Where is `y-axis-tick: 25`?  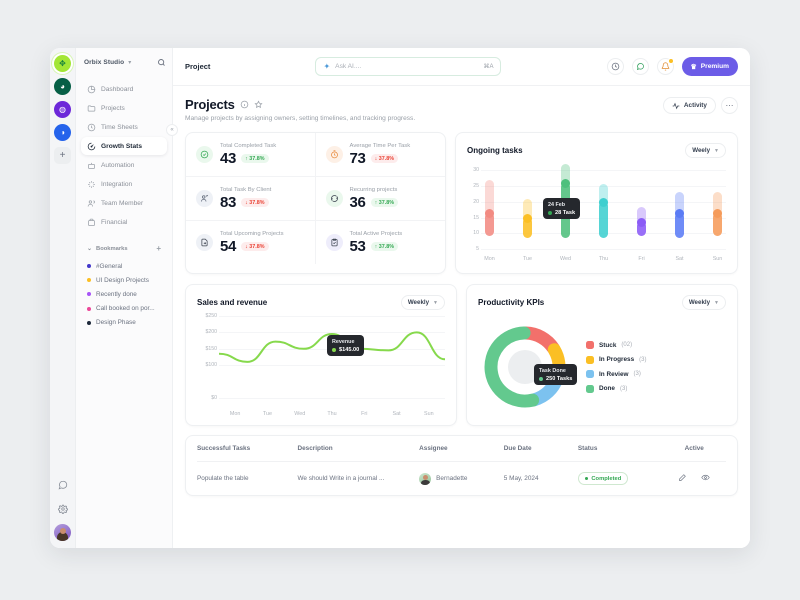
y-axis-tick: 25 is located at coordinates (476, 186).